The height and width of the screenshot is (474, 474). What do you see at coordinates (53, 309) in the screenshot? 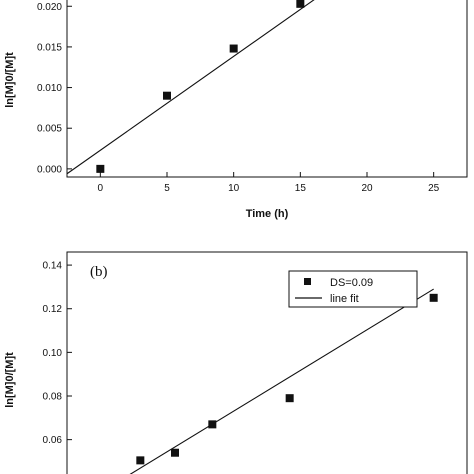
I see `y-tick-label: 0.12` at bounding box center [53, 309].